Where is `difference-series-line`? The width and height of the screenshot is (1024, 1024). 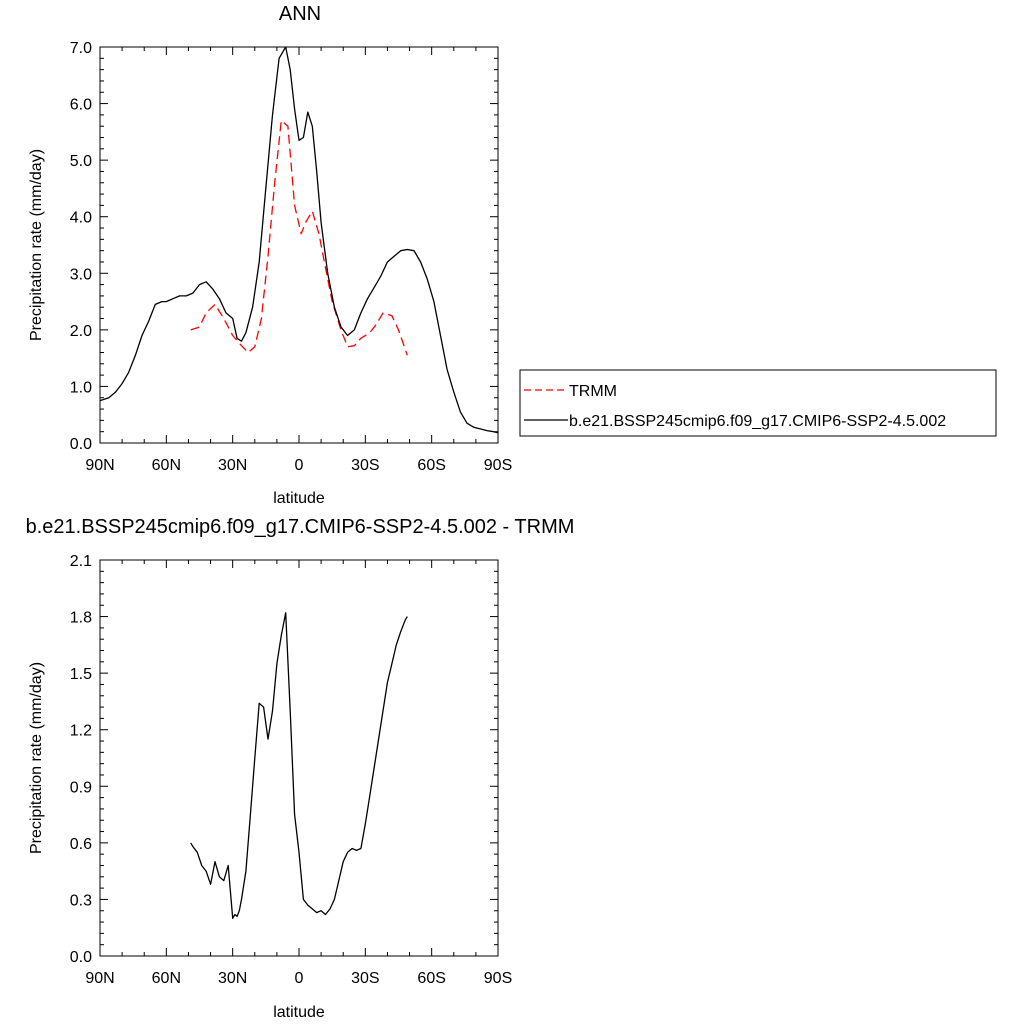
difference-series-line is located at coordinates (299, 765).